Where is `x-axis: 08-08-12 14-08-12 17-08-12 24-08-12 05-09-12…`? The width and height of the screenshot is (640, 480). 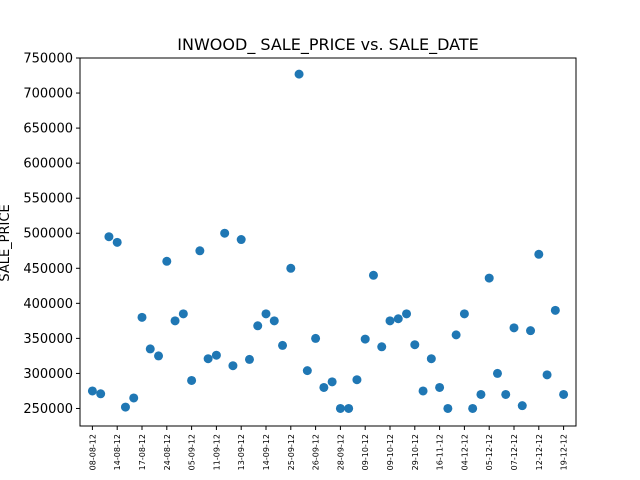 x-axis: 08-08-12 14-08-12 17-08-12 24-08-12 05-09-12… is located at coordinates (328, 448).